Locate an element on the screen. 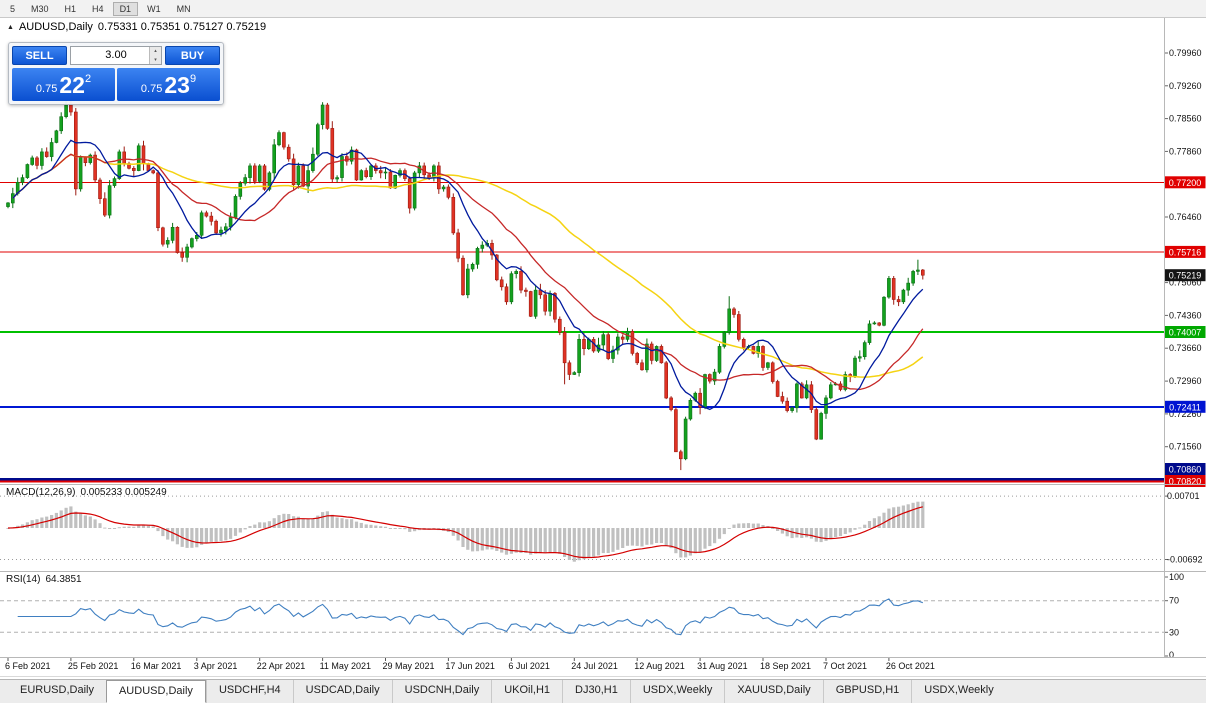 This screenshot has width=1206, height=707. volume-input: 3.00 ▴ ▾ is located at coordinates (116, 55).